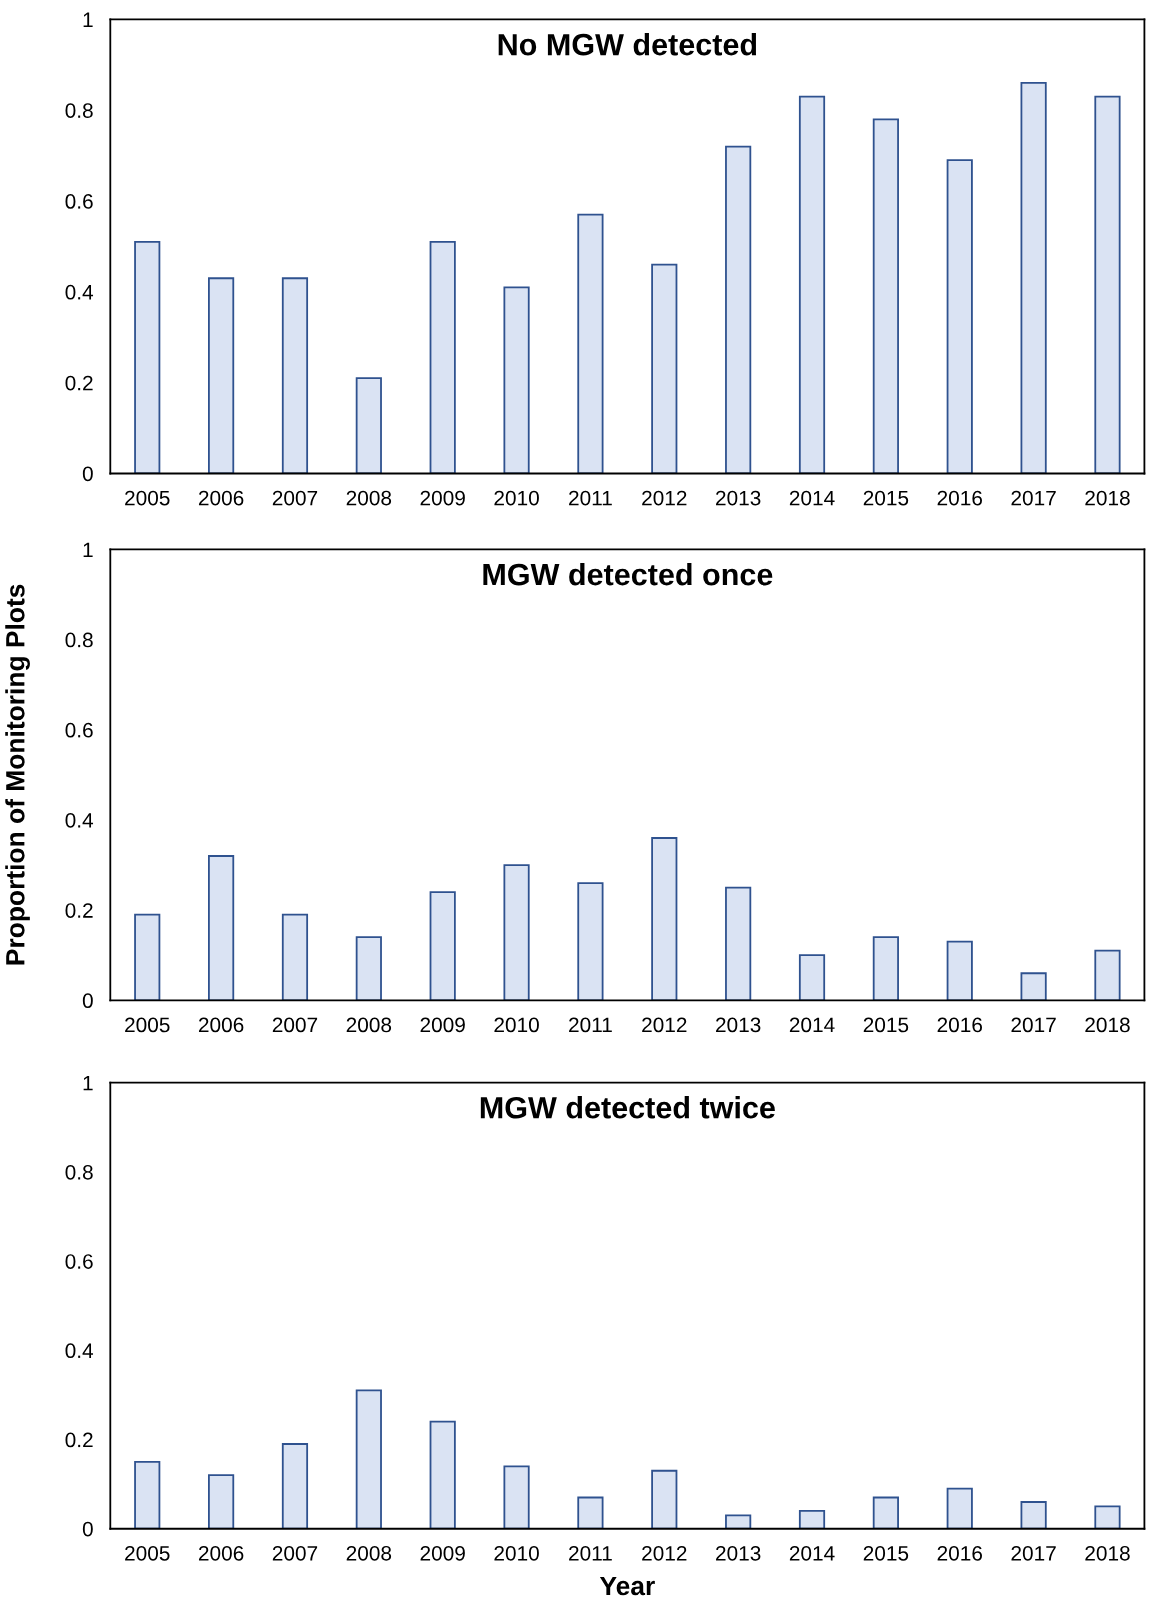 Image resolution: width=1149 pixels, height=1616 pixels. What do you see at coordinates (17, 774) in the screenshot?
I see `y-axis-title: Proportion of Monitoring Plots` at bounding box center [17, 774].